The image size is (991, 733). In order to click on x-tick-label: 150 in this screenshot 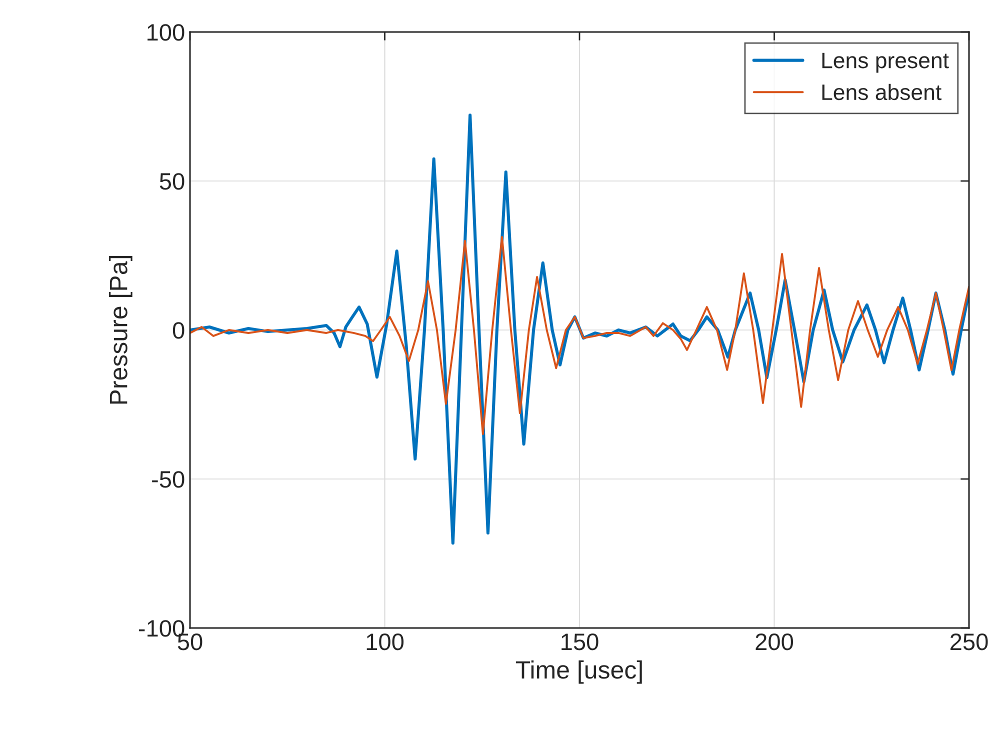, I will do `click(580, 641)`.